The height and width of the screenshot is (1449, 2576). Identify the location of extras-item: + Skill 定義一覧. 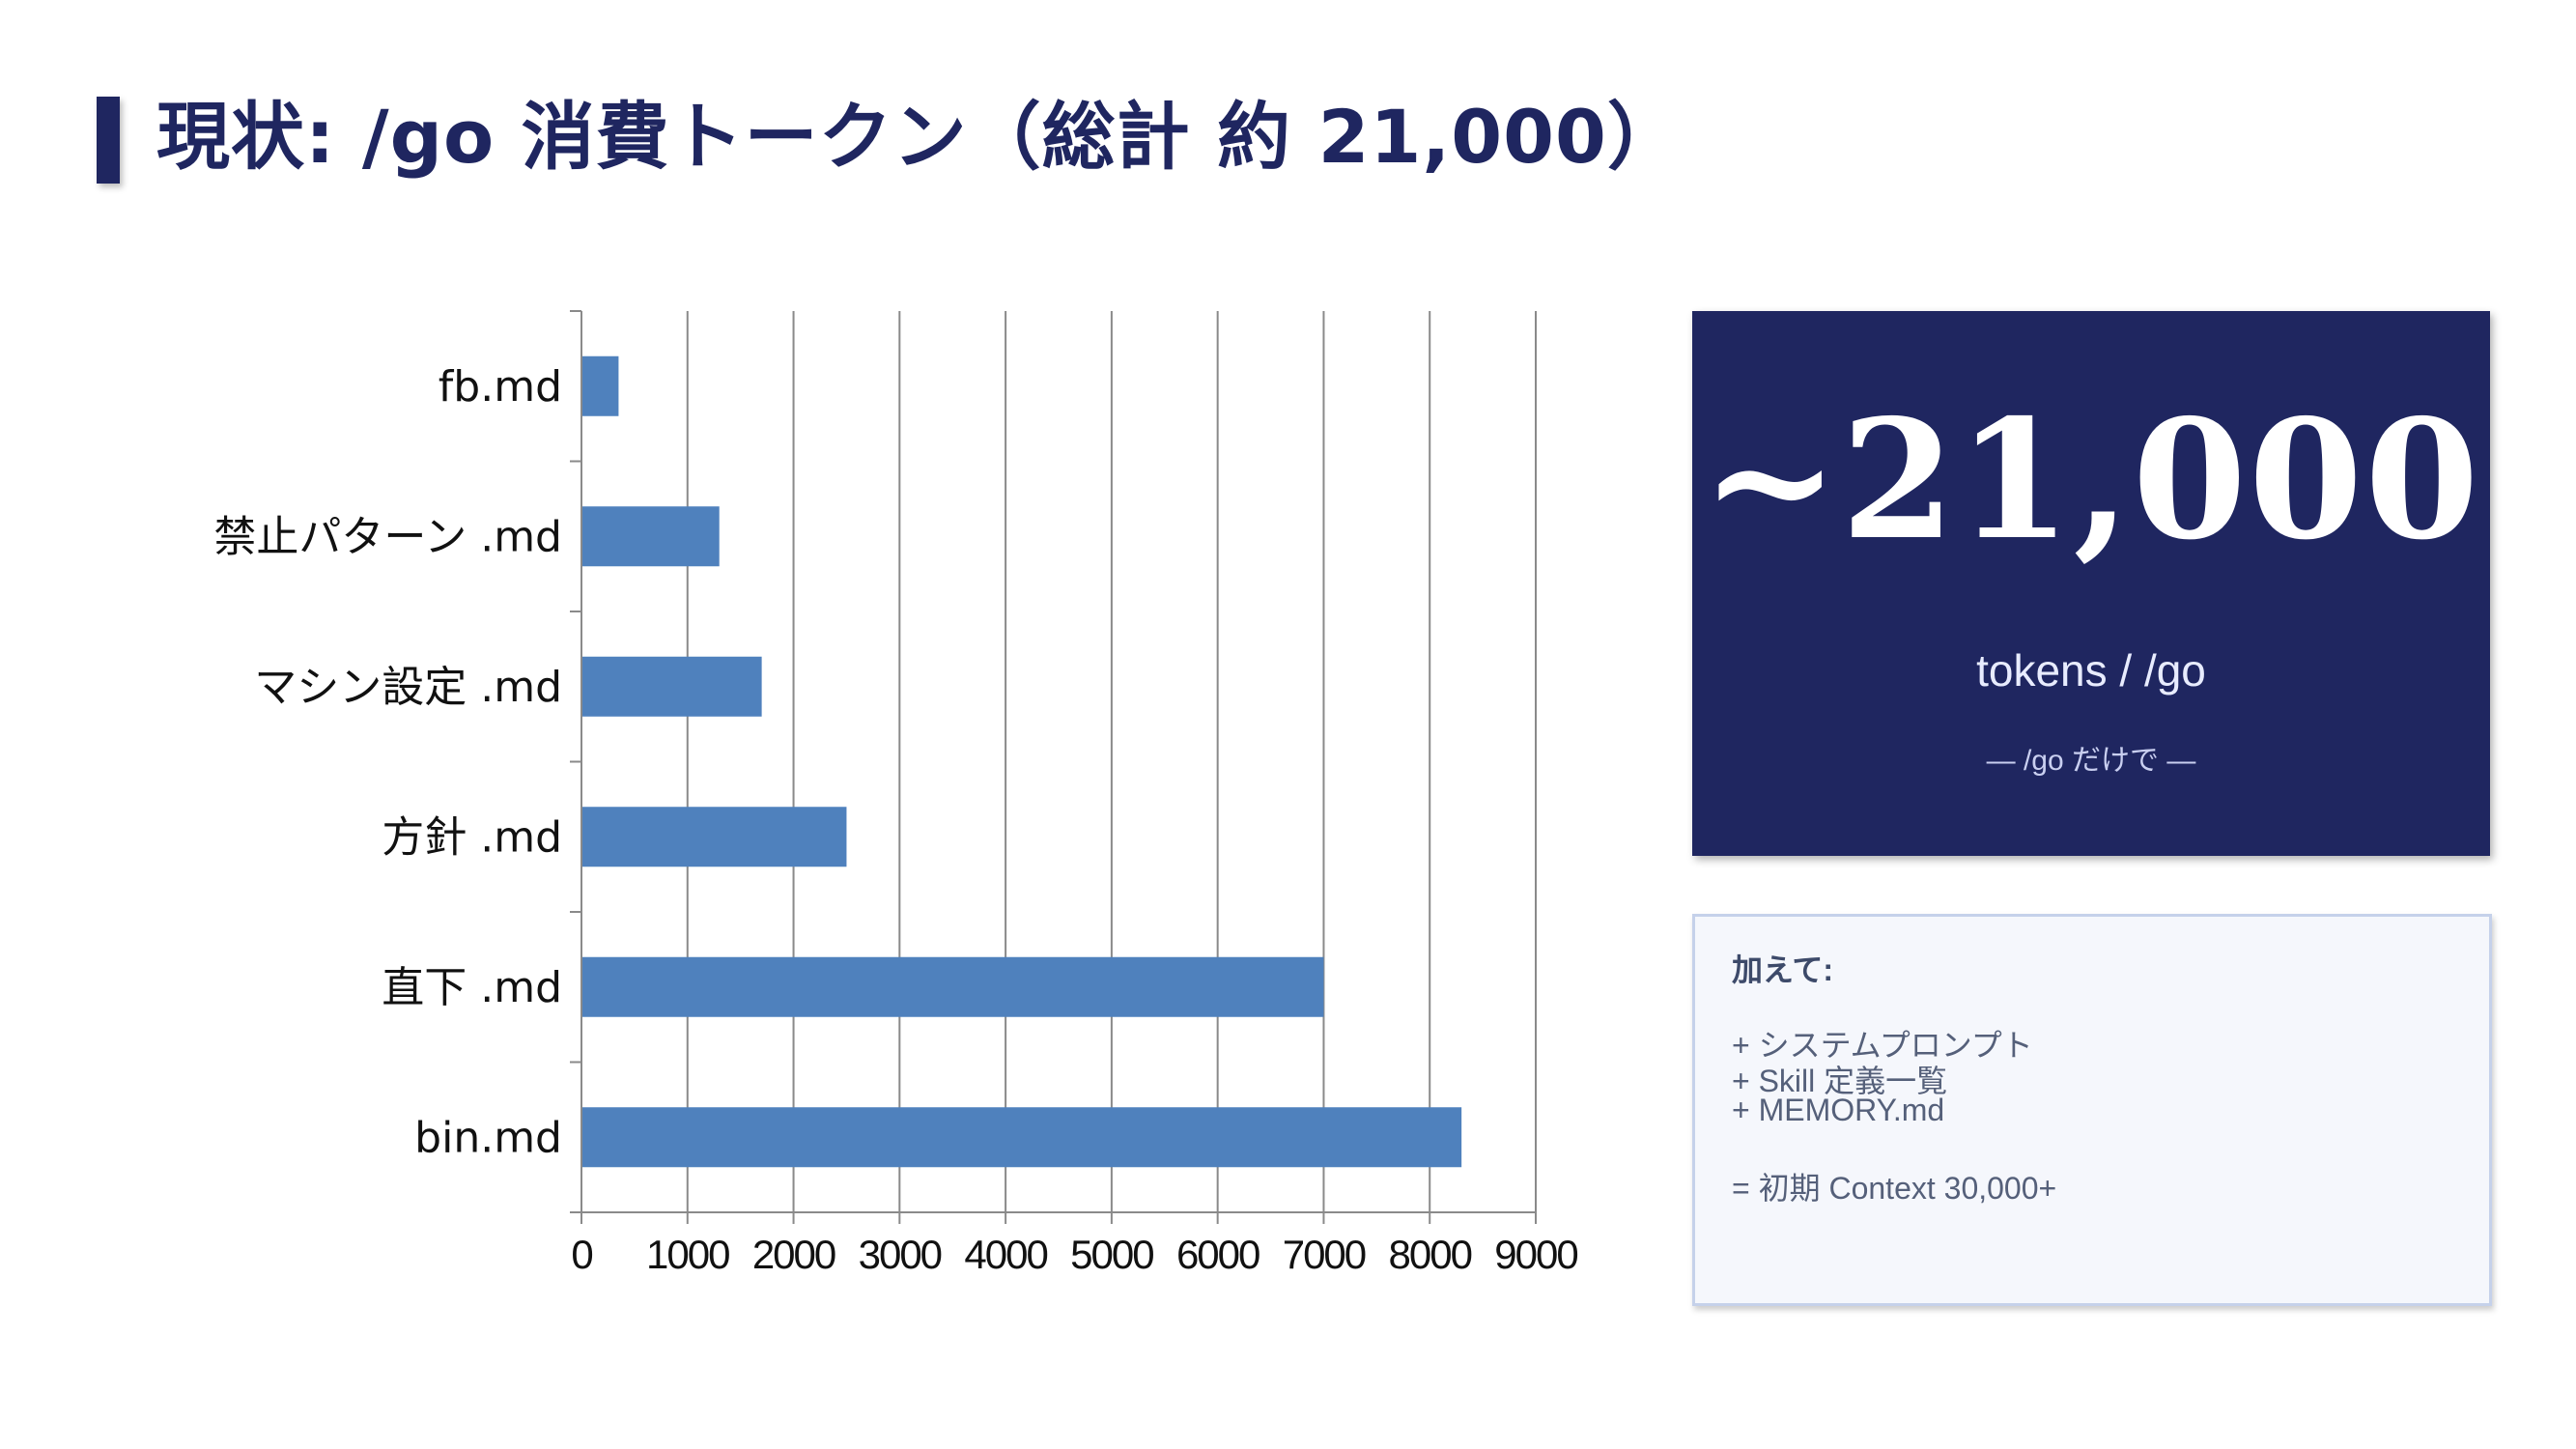
(1840, 1081).